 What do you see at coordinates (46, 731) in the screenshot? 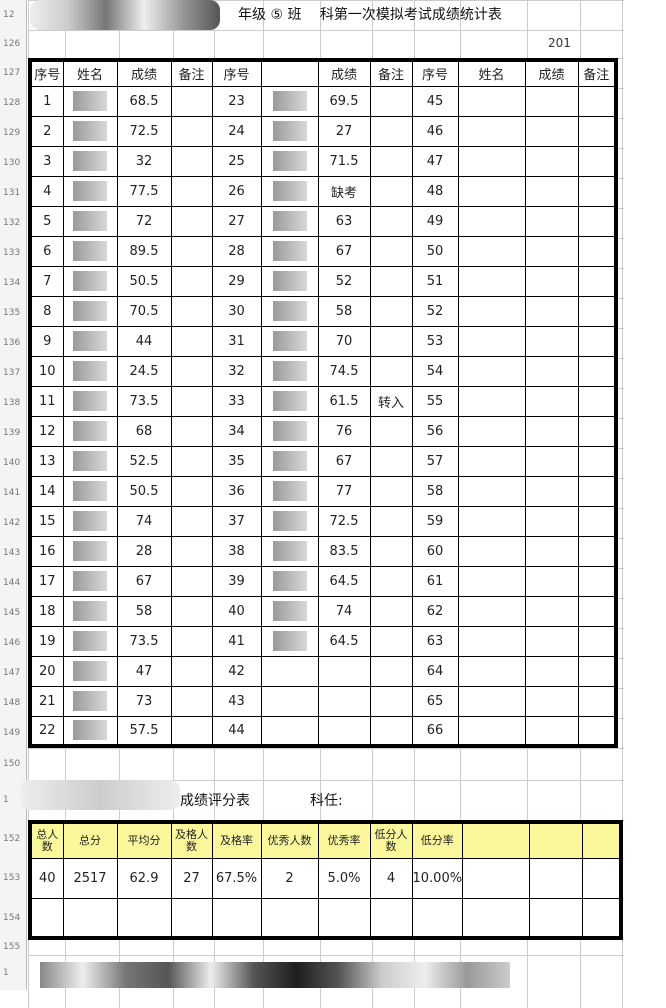
I see `cell: 22` at bounding box center [46, 731].